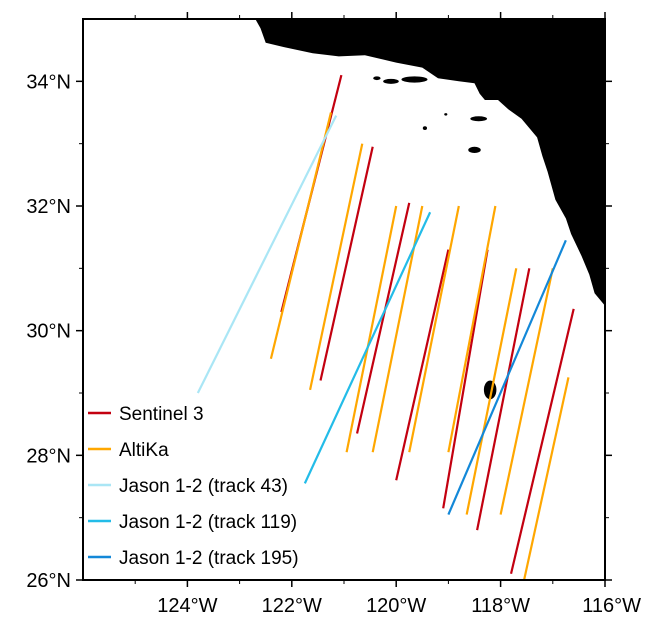 This screenshot has height=619, width=645. What do you see at coordinates (611, 606) in the screenshot?
I see `lon-tick-label: 116°W` at bounding box center [611, 606].